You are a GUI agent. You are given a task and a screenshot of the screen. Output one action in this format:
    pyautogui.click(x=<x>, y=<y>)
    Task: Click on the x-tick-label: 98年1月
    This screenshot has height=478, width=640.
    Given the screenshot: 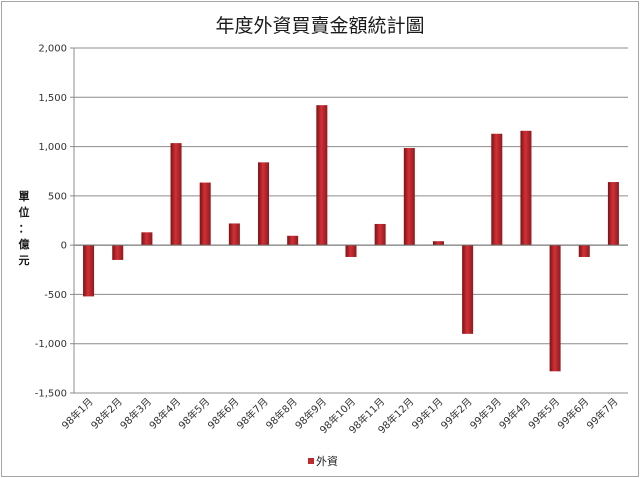 What is the action you would take?
    pyautogui.click(x=77, y=413)
    